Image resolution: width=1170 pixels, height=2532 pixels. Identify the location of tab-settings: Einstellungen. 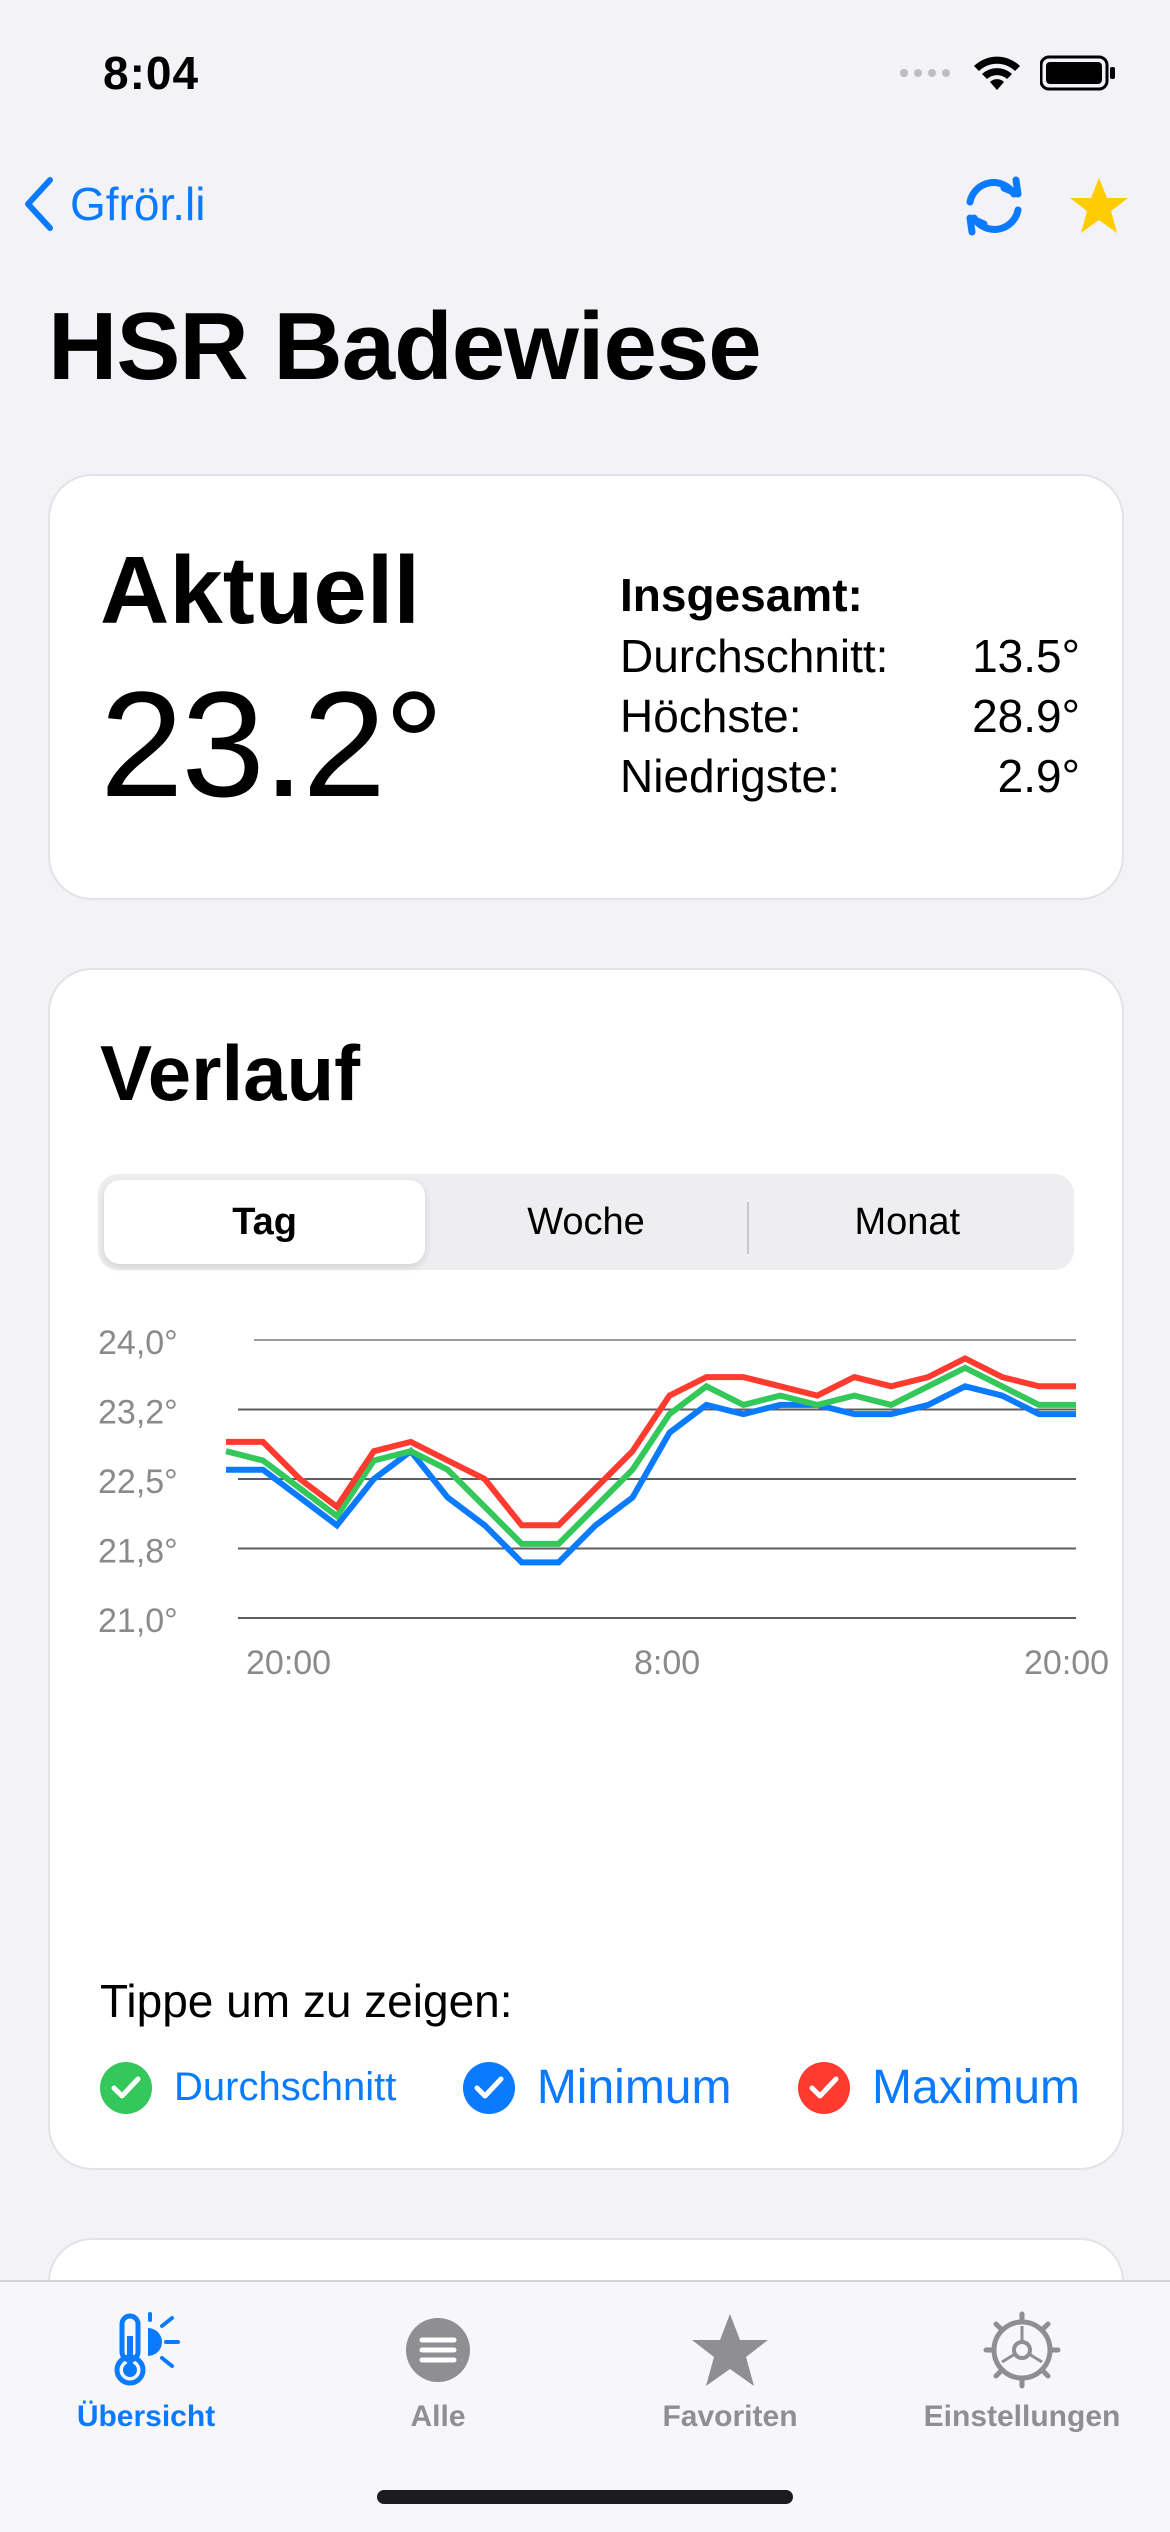
(1022, 2372).